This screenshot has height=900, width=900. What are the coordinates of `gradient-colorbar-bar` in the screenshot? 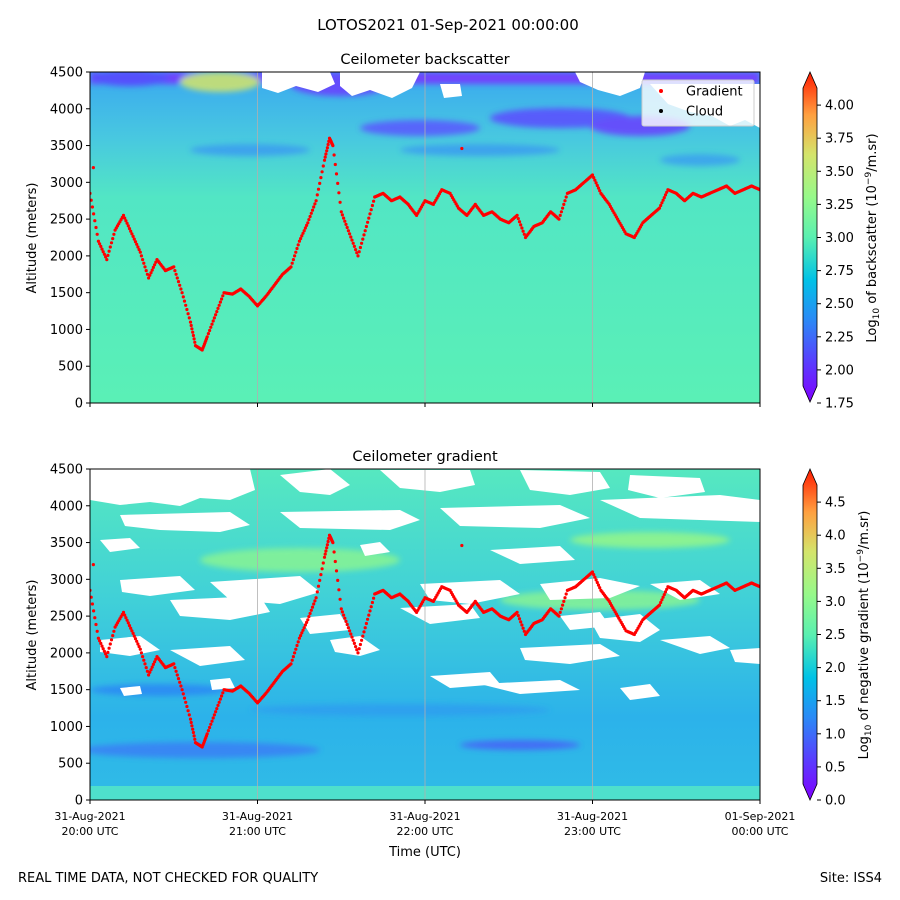 It's located at (810, 634).